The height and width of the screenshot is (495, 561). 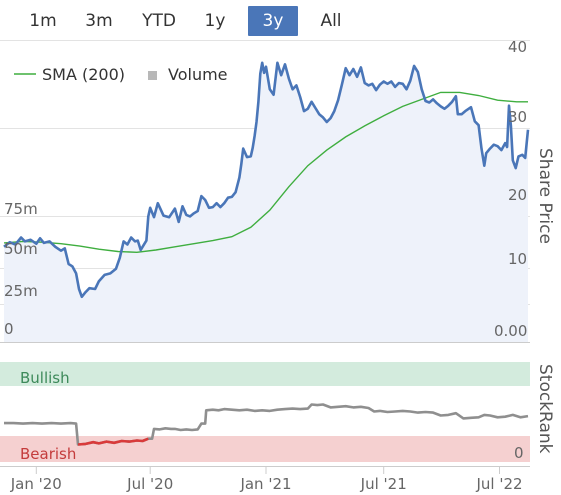 I want to click on price-tick-40: 40, so click(x=517, y=47).